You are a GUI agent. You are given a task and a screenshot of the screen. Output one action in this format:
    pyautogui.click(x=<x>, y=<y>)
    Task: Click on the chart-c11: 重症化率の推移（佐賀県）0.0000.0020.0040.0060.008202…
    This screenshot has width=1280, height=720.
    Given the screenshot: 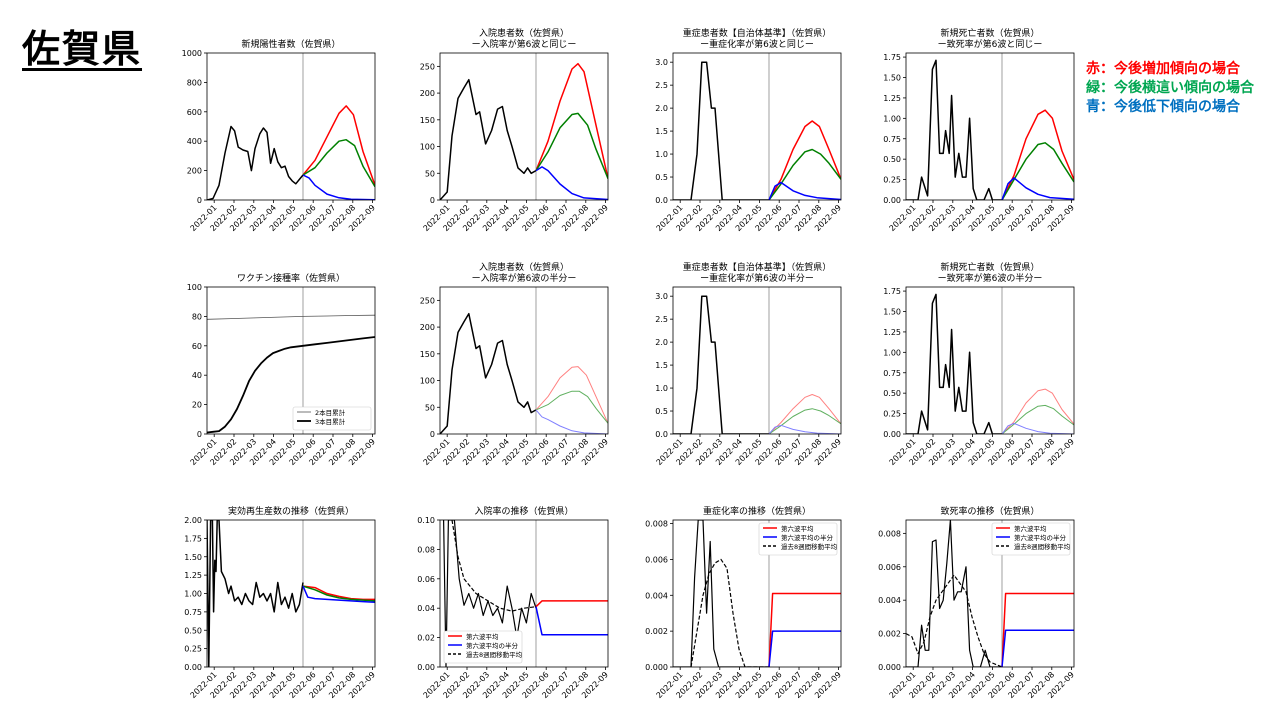 What is the action you would take?
    pyautogui.click(x=744, y=602)
    